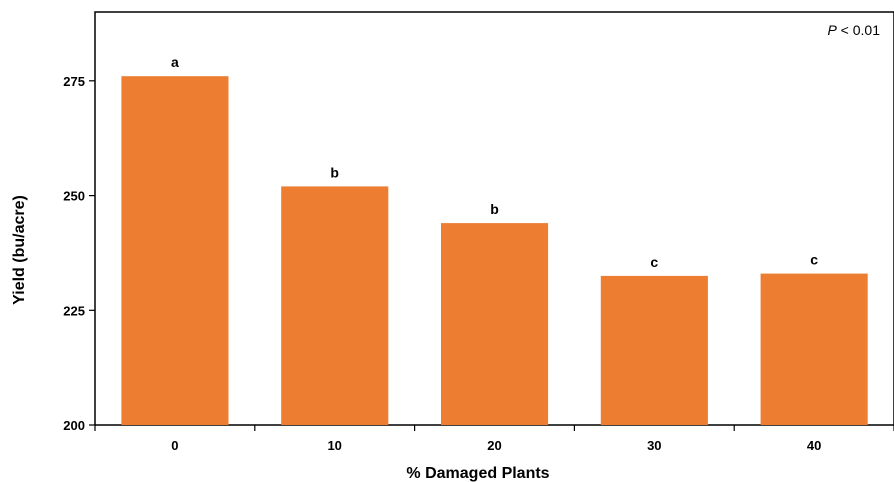 The image size is (894, 482). Describe the element at coordinates (174, 445) in the screenshot. I see `x-tick-label-0: 0` at that location.